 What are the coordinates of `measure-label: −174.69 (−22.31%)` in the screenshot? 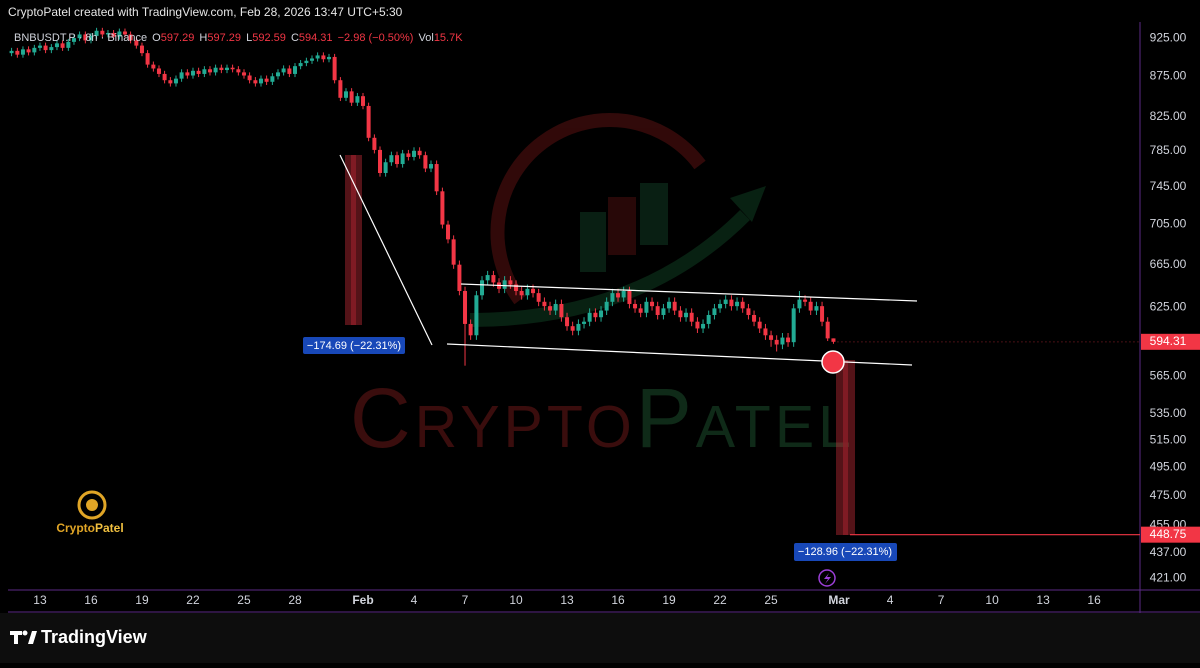 It's located at (354, 346).